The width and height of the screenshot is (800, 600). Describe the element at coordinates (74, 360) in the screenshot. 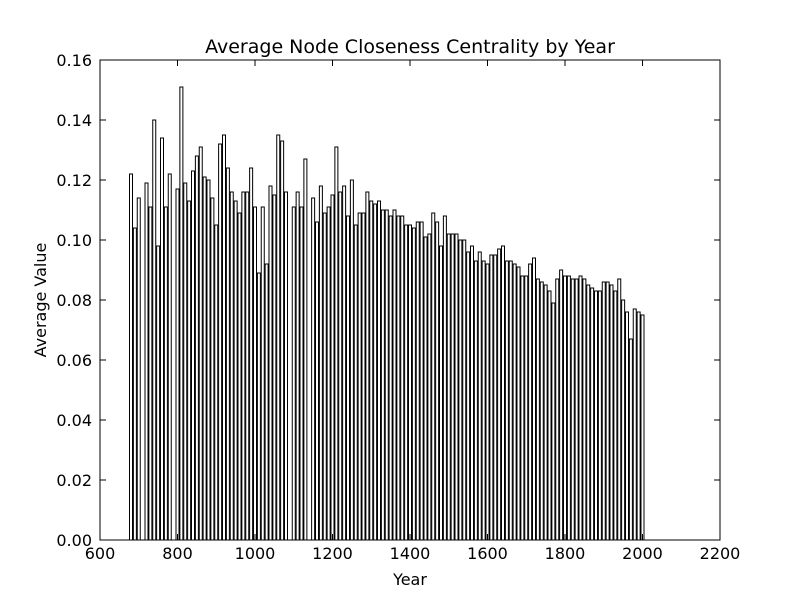

I see `y-tick-label-3: 0.06` at that location.